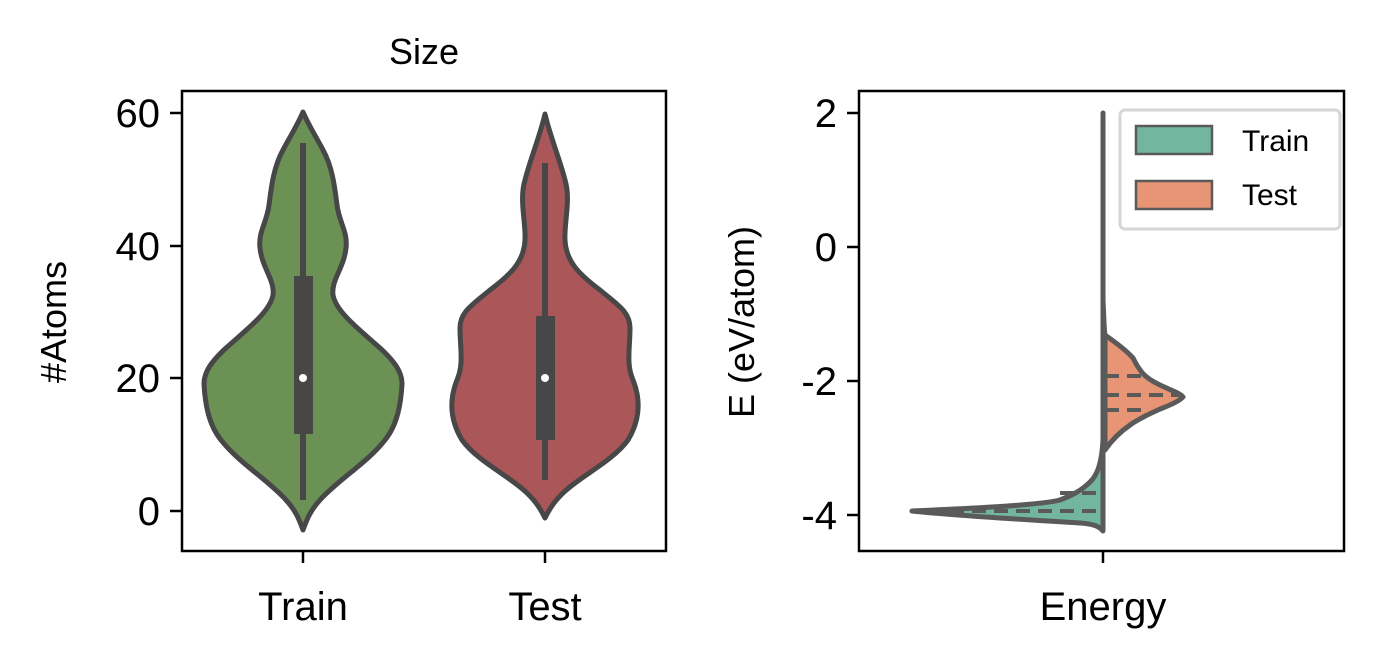 The width and height of the screenshot is (1374, 662). What do you see at coordinates (826, 248) in the screenshot?
I see `right-ytick-0: 0` at bounding box center [826, 248].